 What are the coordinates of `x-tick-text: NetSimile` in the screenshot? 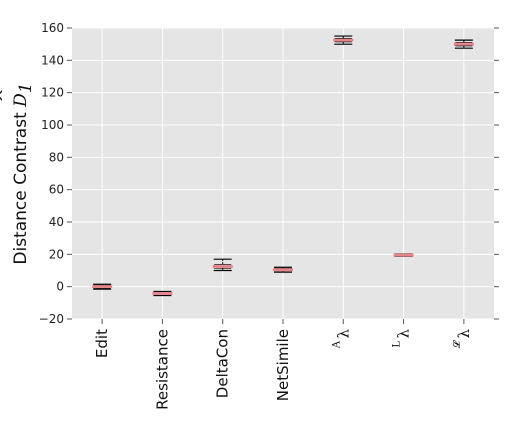 It's located at (283, 365).